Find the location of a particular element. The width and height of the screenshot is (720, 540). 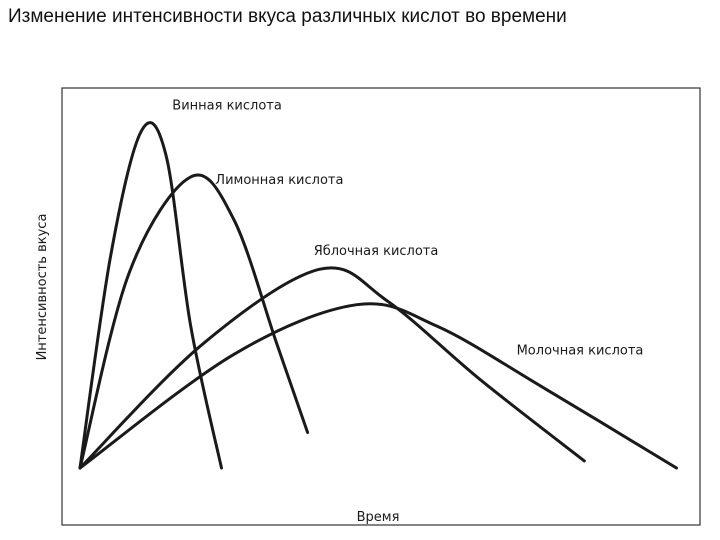

series-label-lactic: Молочная кислота is located at coordinates (580, 350).